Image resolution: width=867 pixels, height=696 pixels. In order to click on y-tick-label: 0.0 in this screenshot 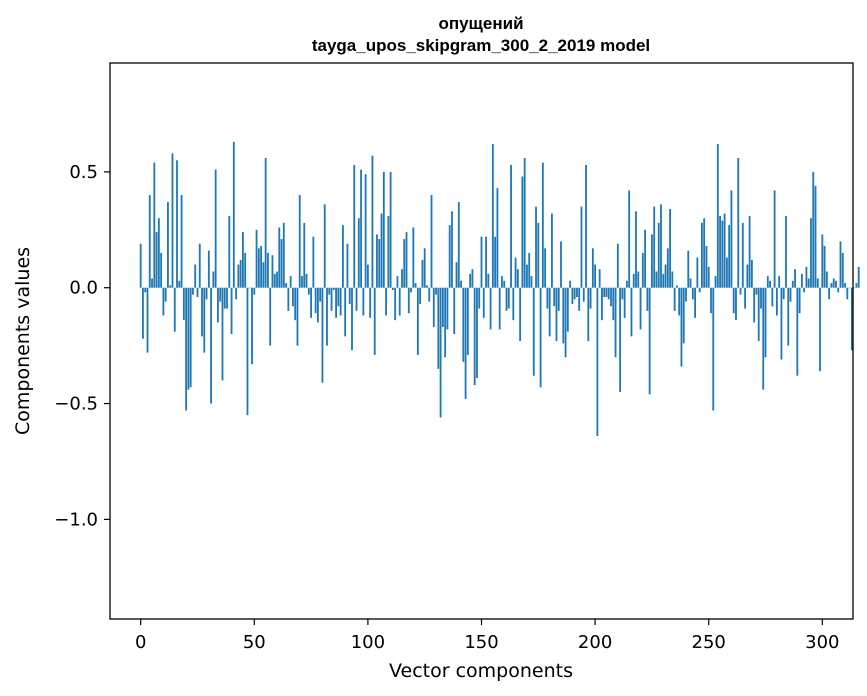, I will do `click(83, 288)`.